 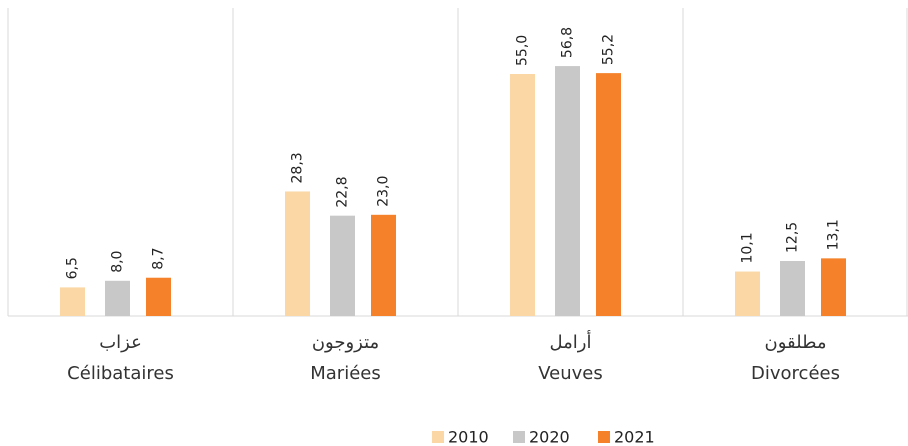 What do you see at coordinates (120, 342) in the screenshot?
I see `x-tick-label: عزاب` at bounding box center [120, 342].